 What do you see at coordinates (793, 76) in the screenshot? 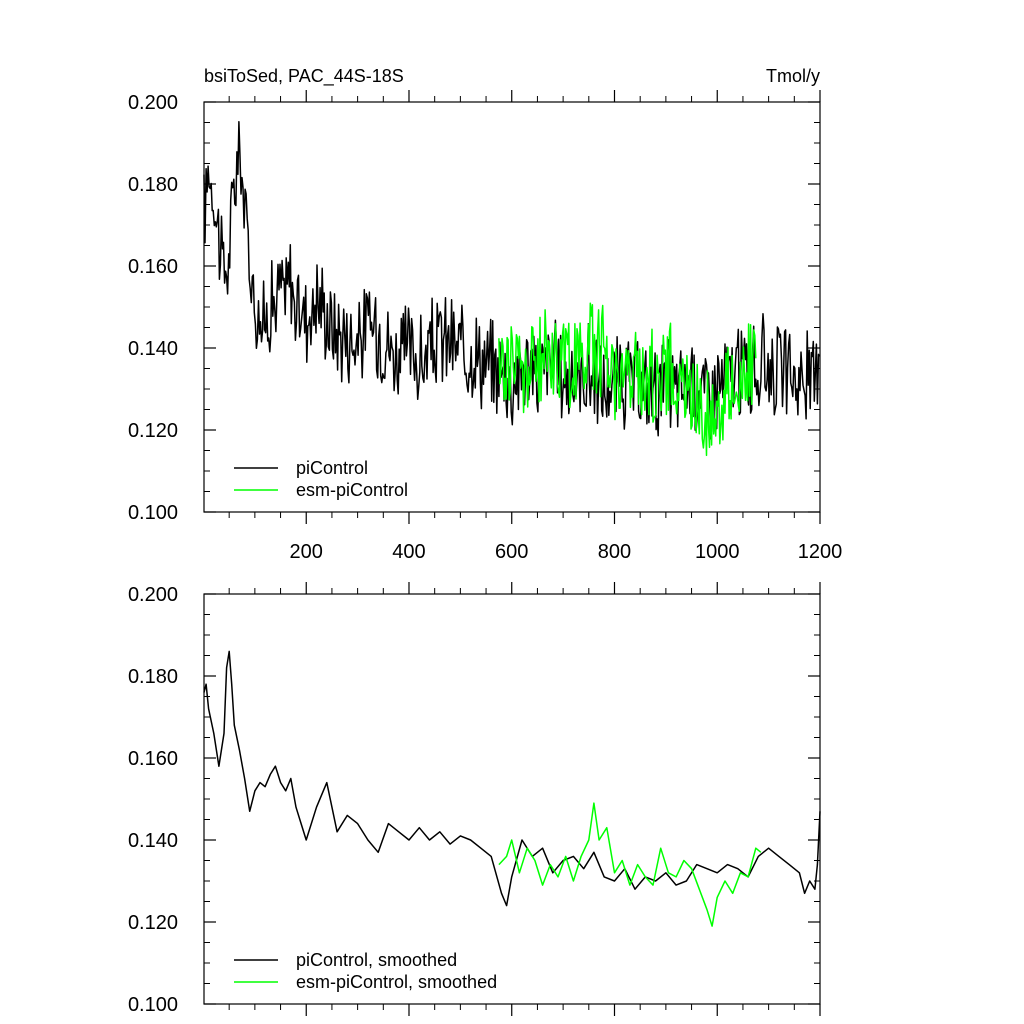
I see `top-chart-units: Tmol/y` at bounding box center [793, 76].